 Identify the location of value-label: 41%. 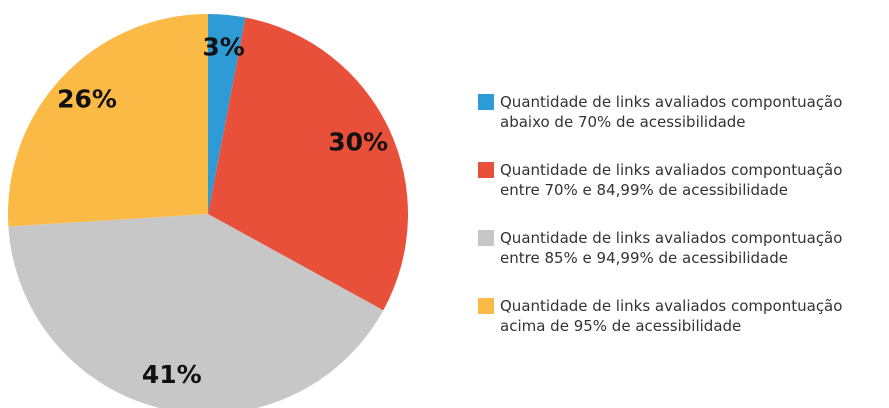
(172, 374).